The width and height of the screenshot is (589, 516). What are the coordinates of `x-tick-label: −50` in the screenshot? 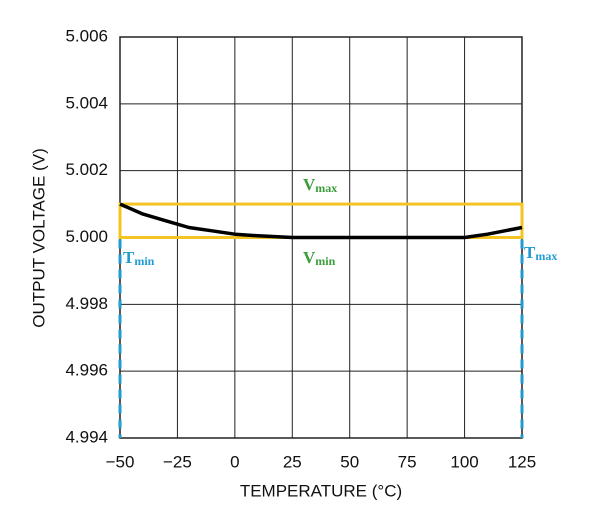 It's located at (120, 461).